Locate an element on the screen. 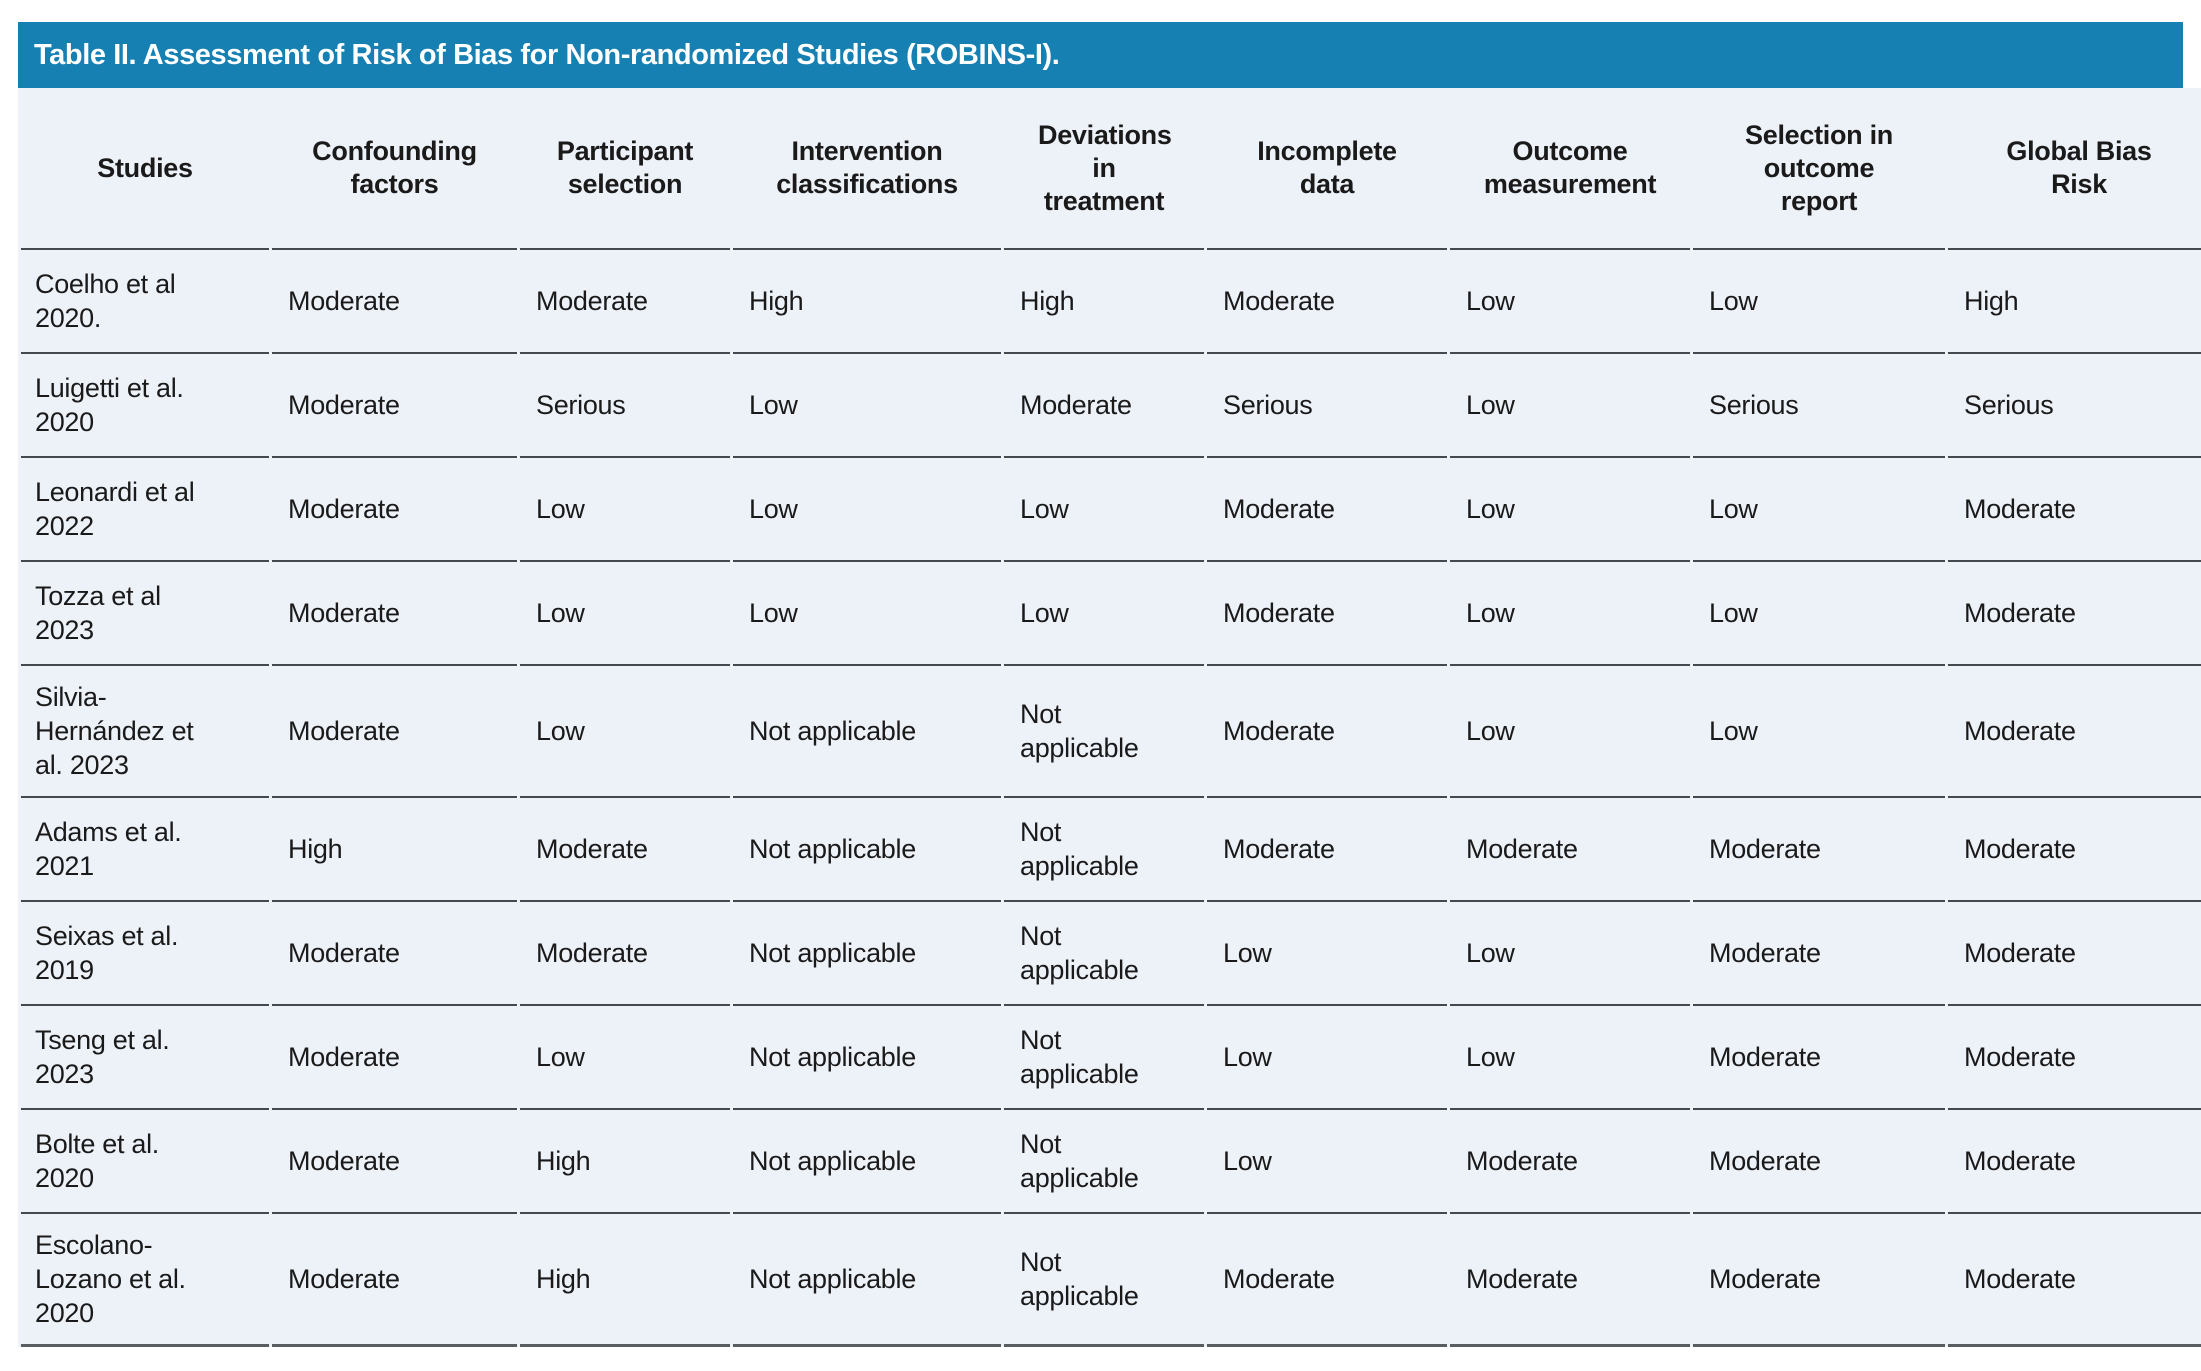 The width and height of the screenshot is (2201, 1371). study-name-cell: Tozza et al 2023 is located at coordinates (145, 614).